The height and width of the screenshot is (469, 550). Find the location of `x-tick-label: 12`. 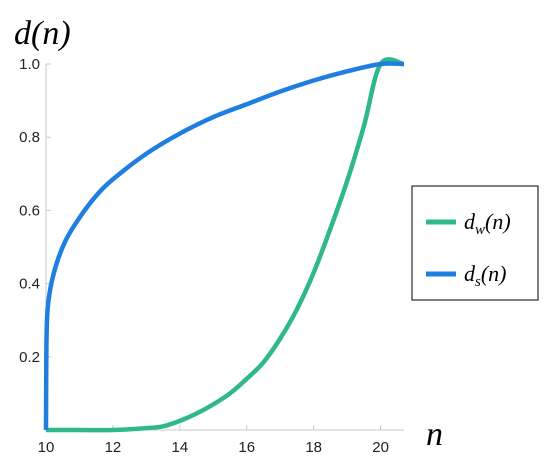

x-tick-label: 12 is located at coordinates (113, 447).